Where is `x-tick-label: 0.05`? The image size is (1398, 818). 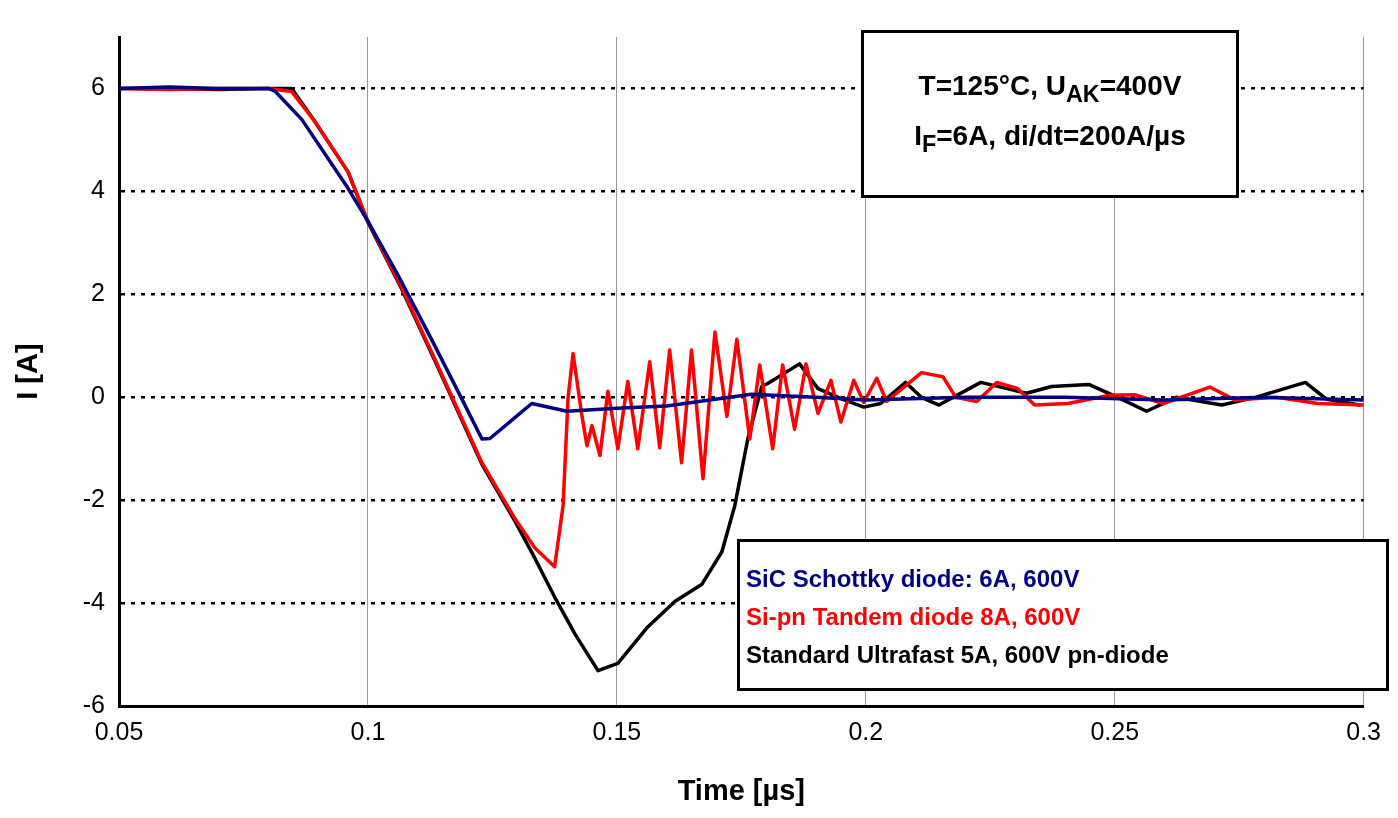
x-tick-label: 0.05 is located at coordinates (119, 731).